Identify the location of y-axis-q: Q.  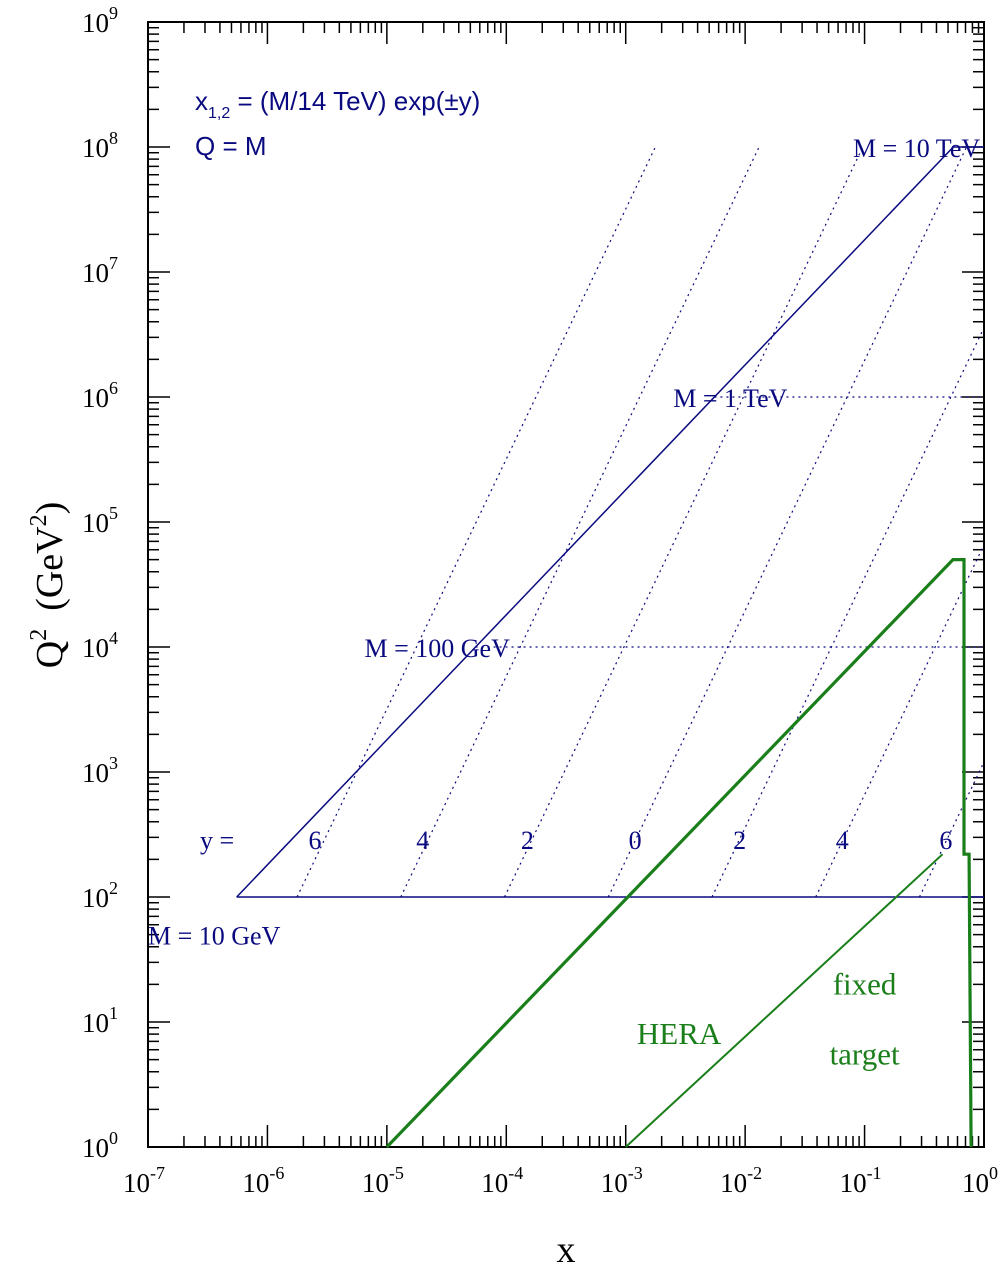
(50, 654).